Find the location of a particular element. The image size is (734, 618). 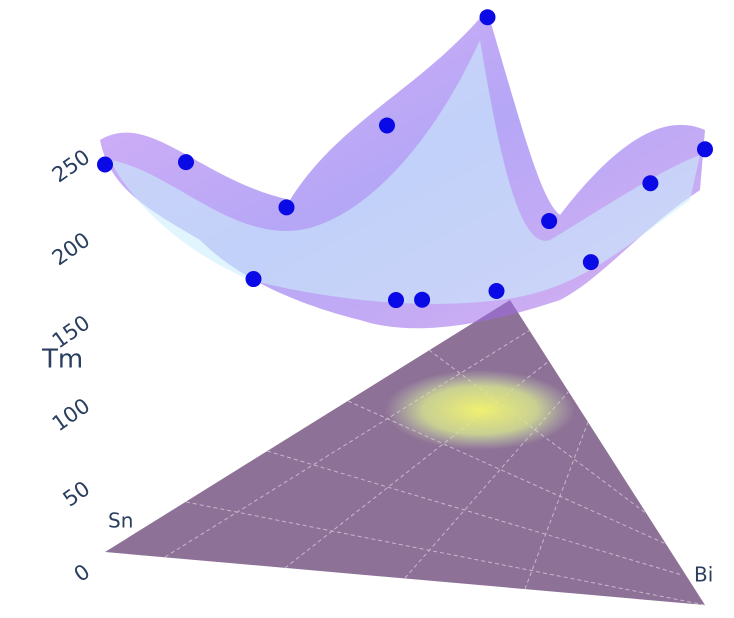

corner-label: Bi is located at coordinates (703, 575).